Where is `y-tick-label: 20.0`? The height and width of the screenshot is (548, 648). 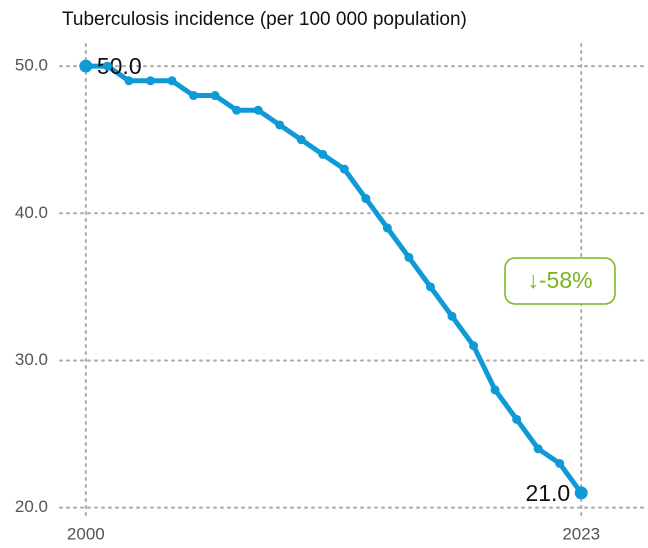 y-tick-label: 20.0 is located at coordinates (31, 506).